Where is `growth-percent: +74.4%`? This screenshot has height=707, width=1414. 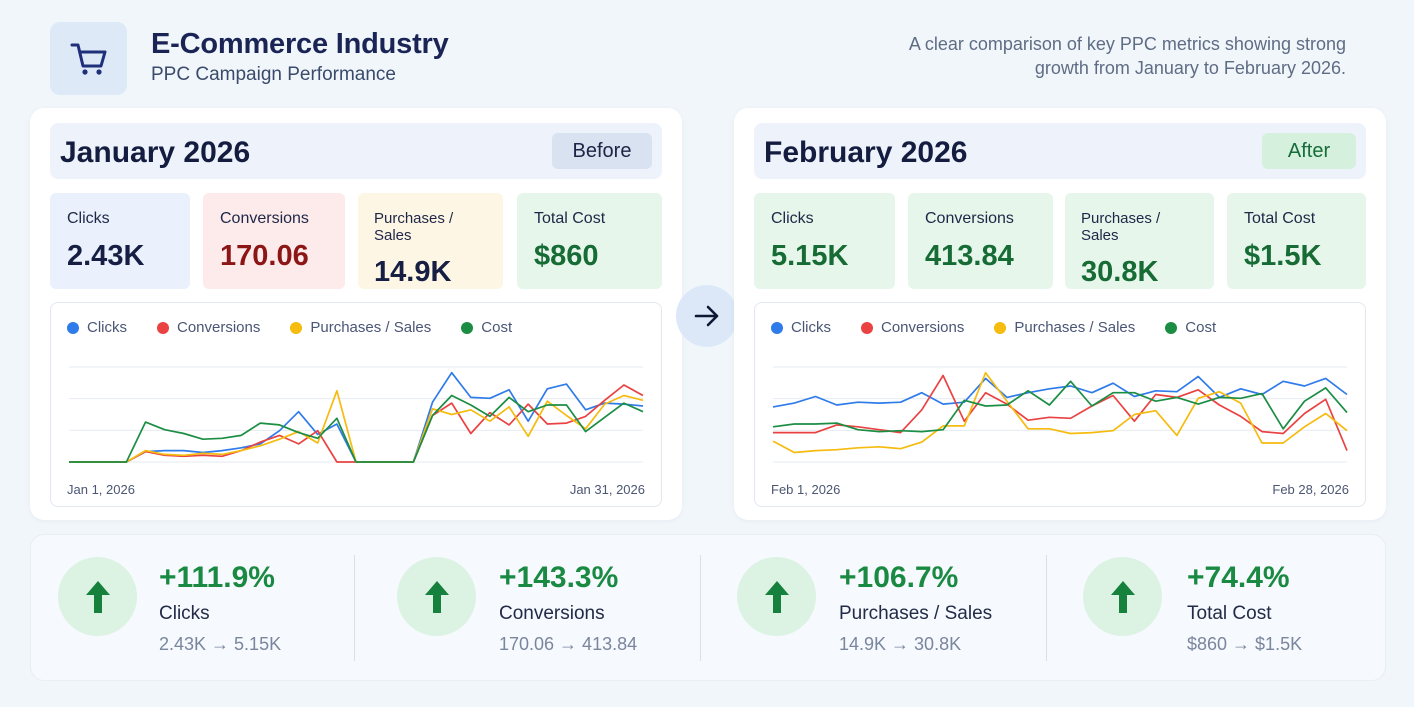
growth-percent: +74.4% is located at coordinates (1238, 577).